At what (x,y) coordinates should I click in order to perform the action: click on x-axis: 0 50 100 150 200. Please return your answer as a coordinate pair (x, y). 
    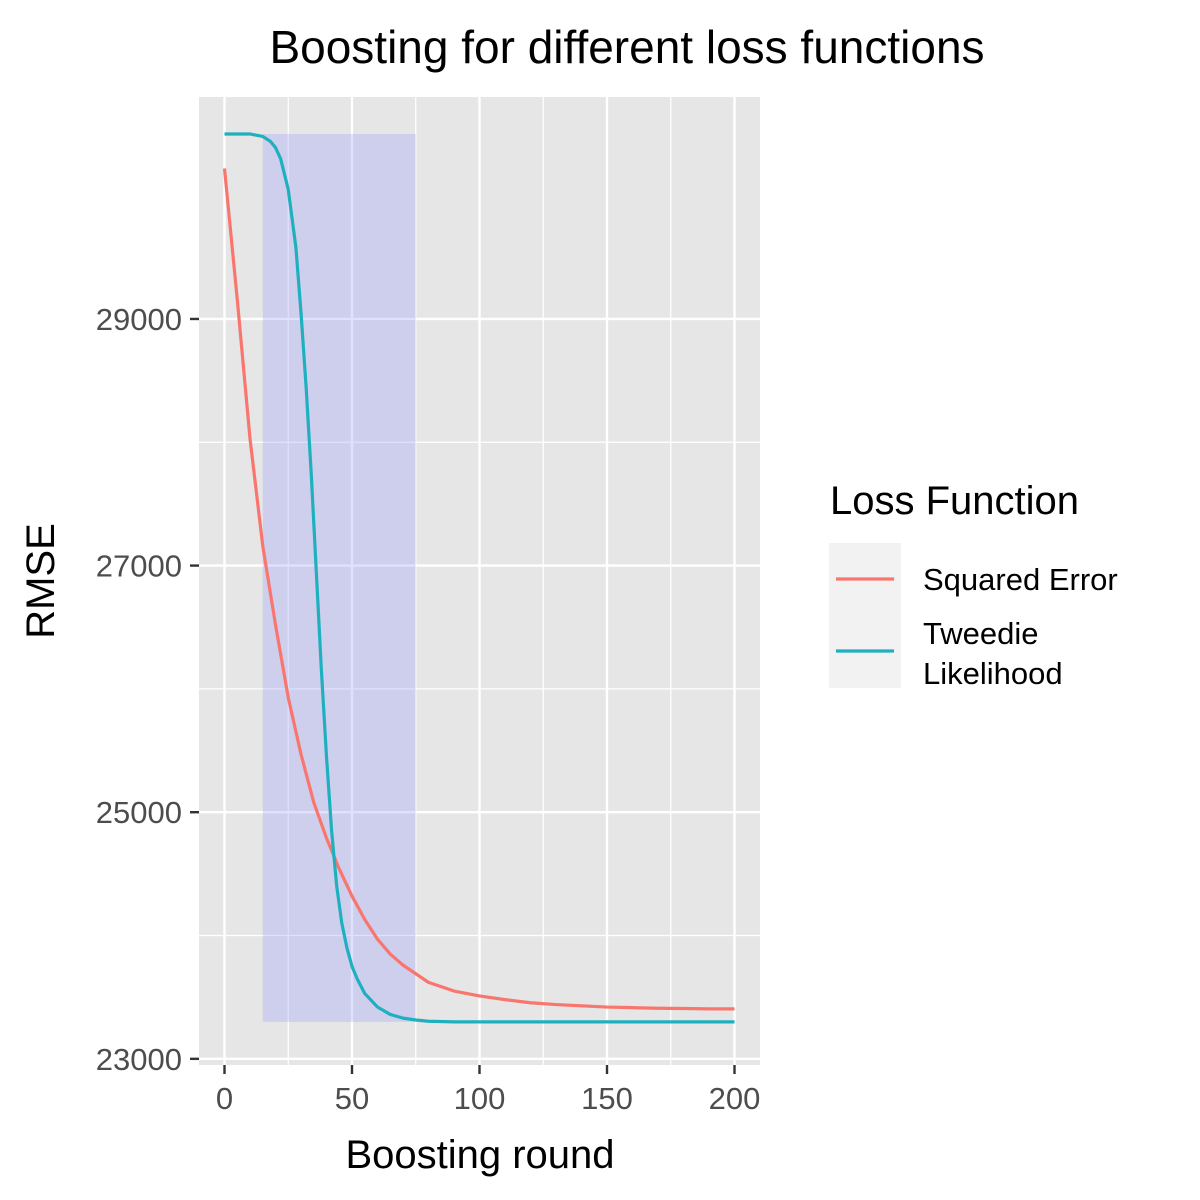
    Looking at the image, I should click on (488, 1090).